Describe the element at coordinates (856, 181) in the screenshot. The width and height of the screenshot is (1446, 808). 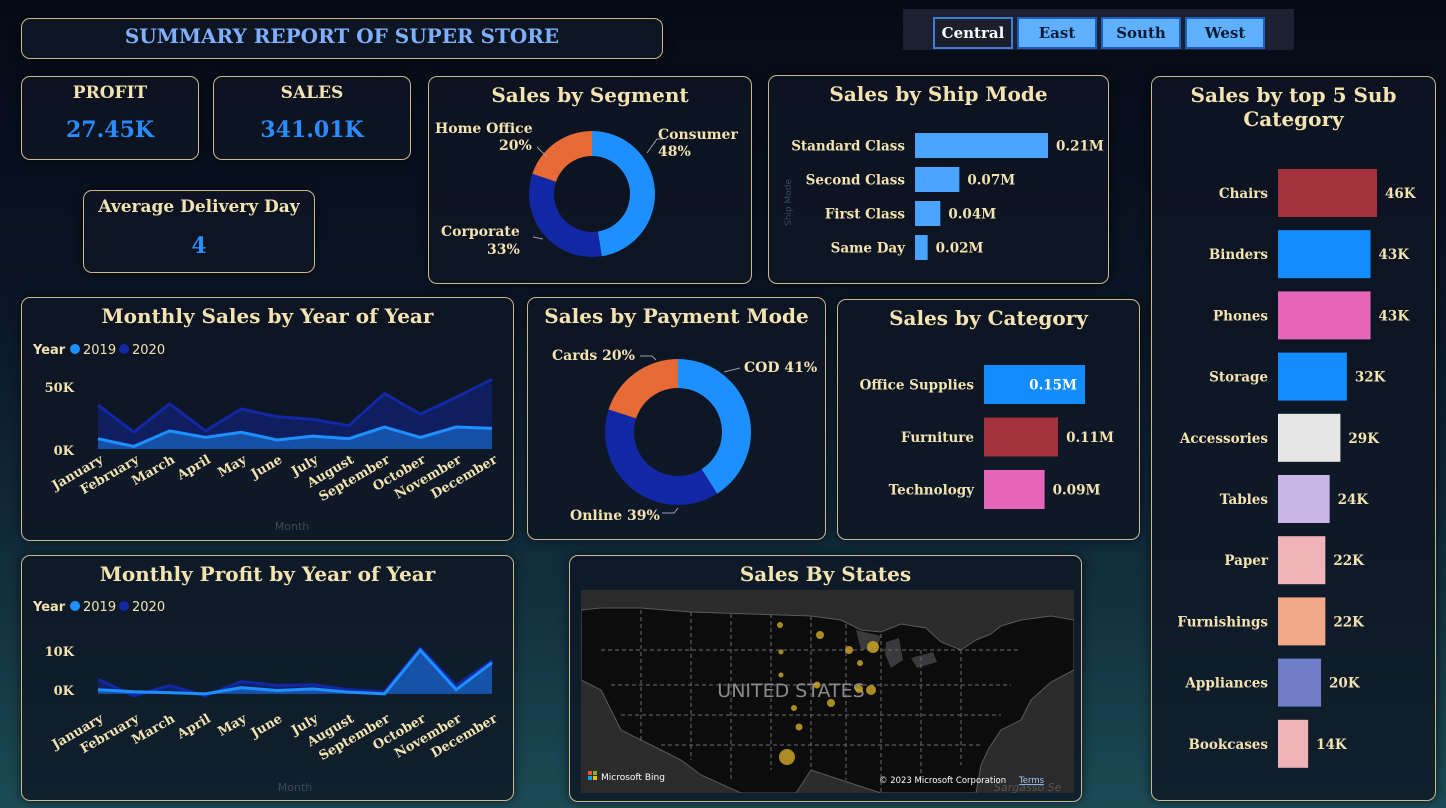
I see `ship-mode-label-second-class: Second Class` at that location.